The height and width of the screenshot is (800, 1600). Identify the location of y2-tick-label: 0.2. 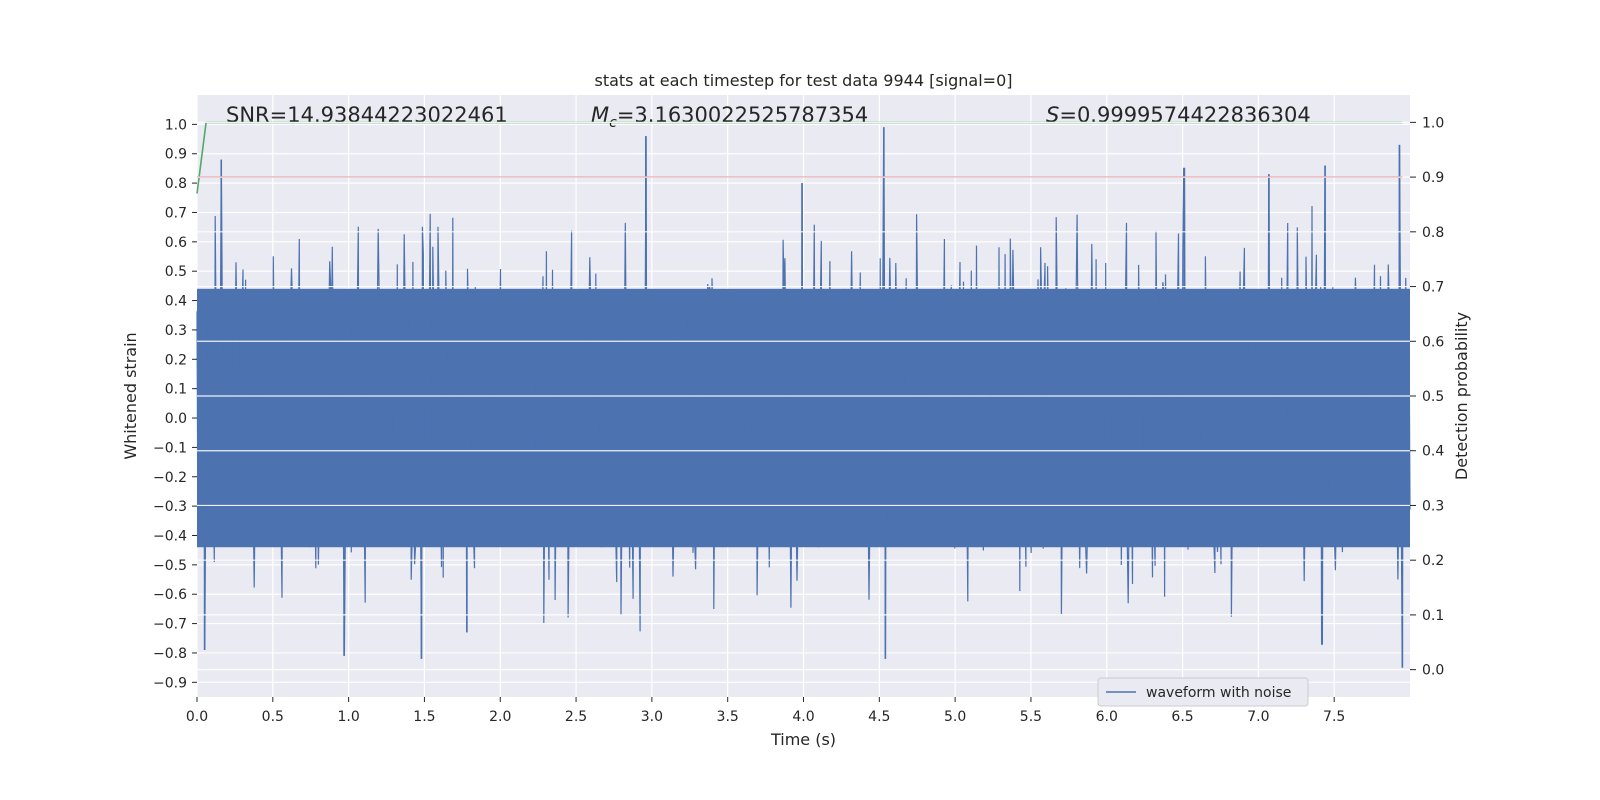
(1433, 561).